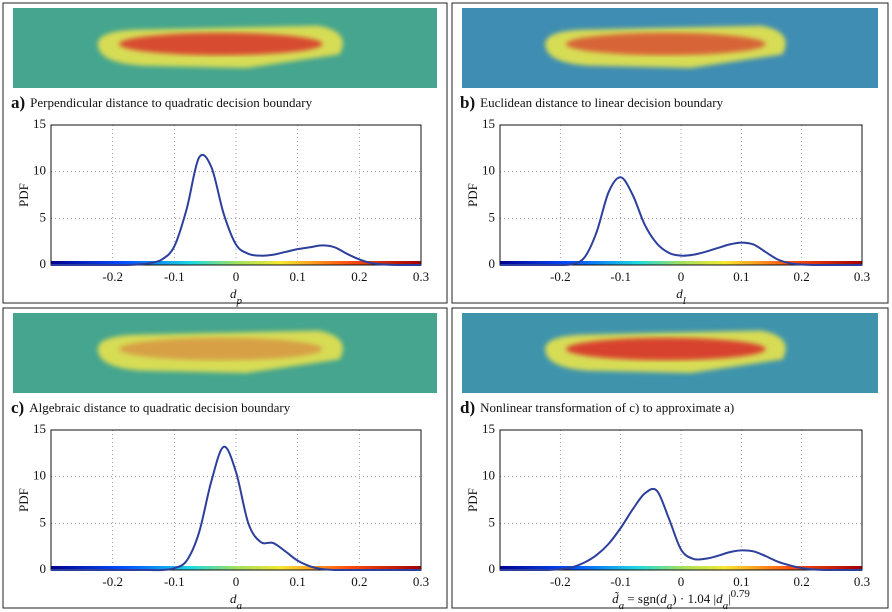 Image resolution: width=892 pixels, height=612 pixels. What do you see at coordinates (642, 598) in the screenshot?
I see `x-axis-label-part: = sgn(` at bounding box center [642, 598].